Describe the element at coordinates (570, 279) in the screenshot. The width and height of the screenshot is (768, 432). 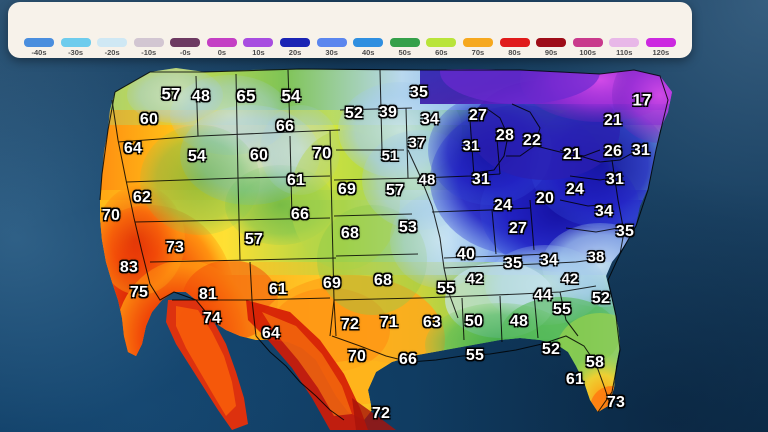
I see `temperature-reading: 42` at that location.